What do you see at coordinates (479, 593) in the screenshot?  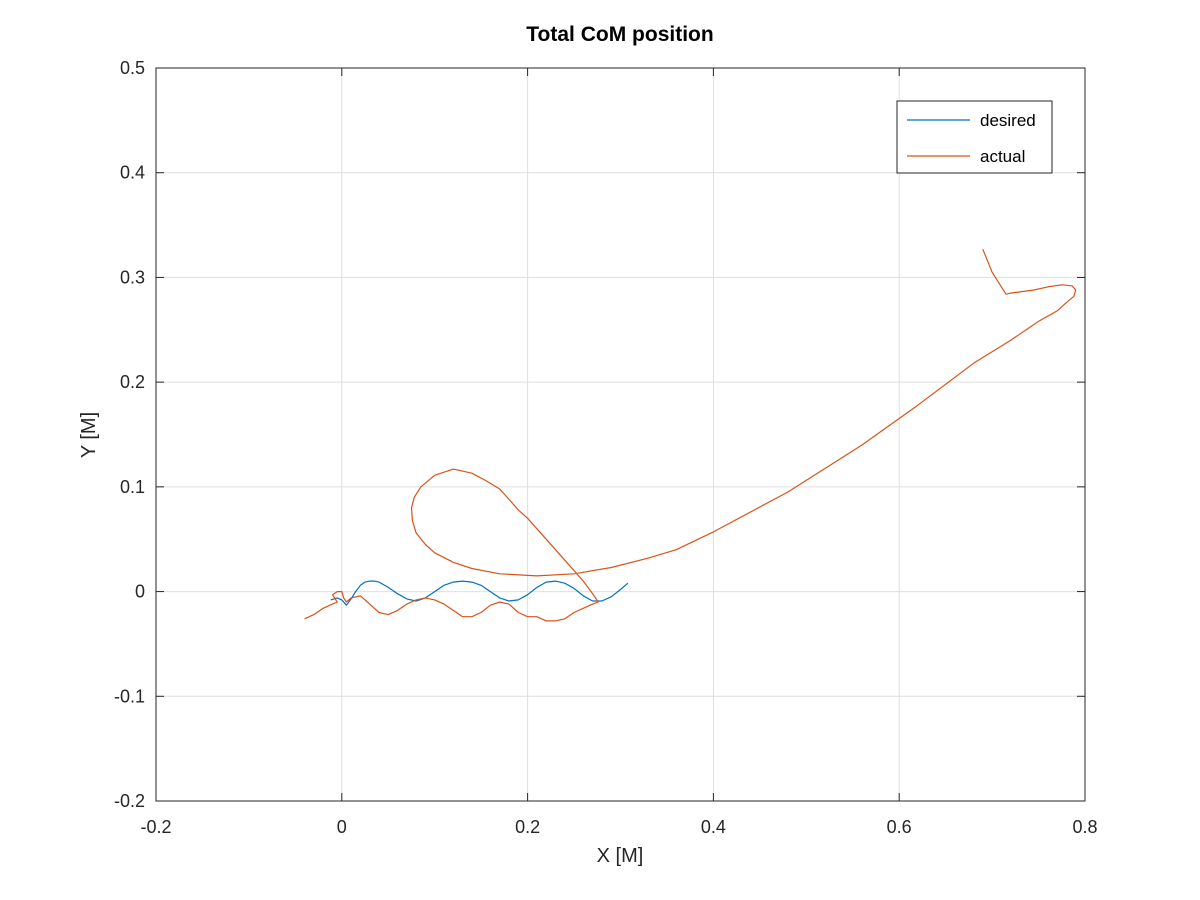 I see `series-line-desired` at bounding box center [479, 593].